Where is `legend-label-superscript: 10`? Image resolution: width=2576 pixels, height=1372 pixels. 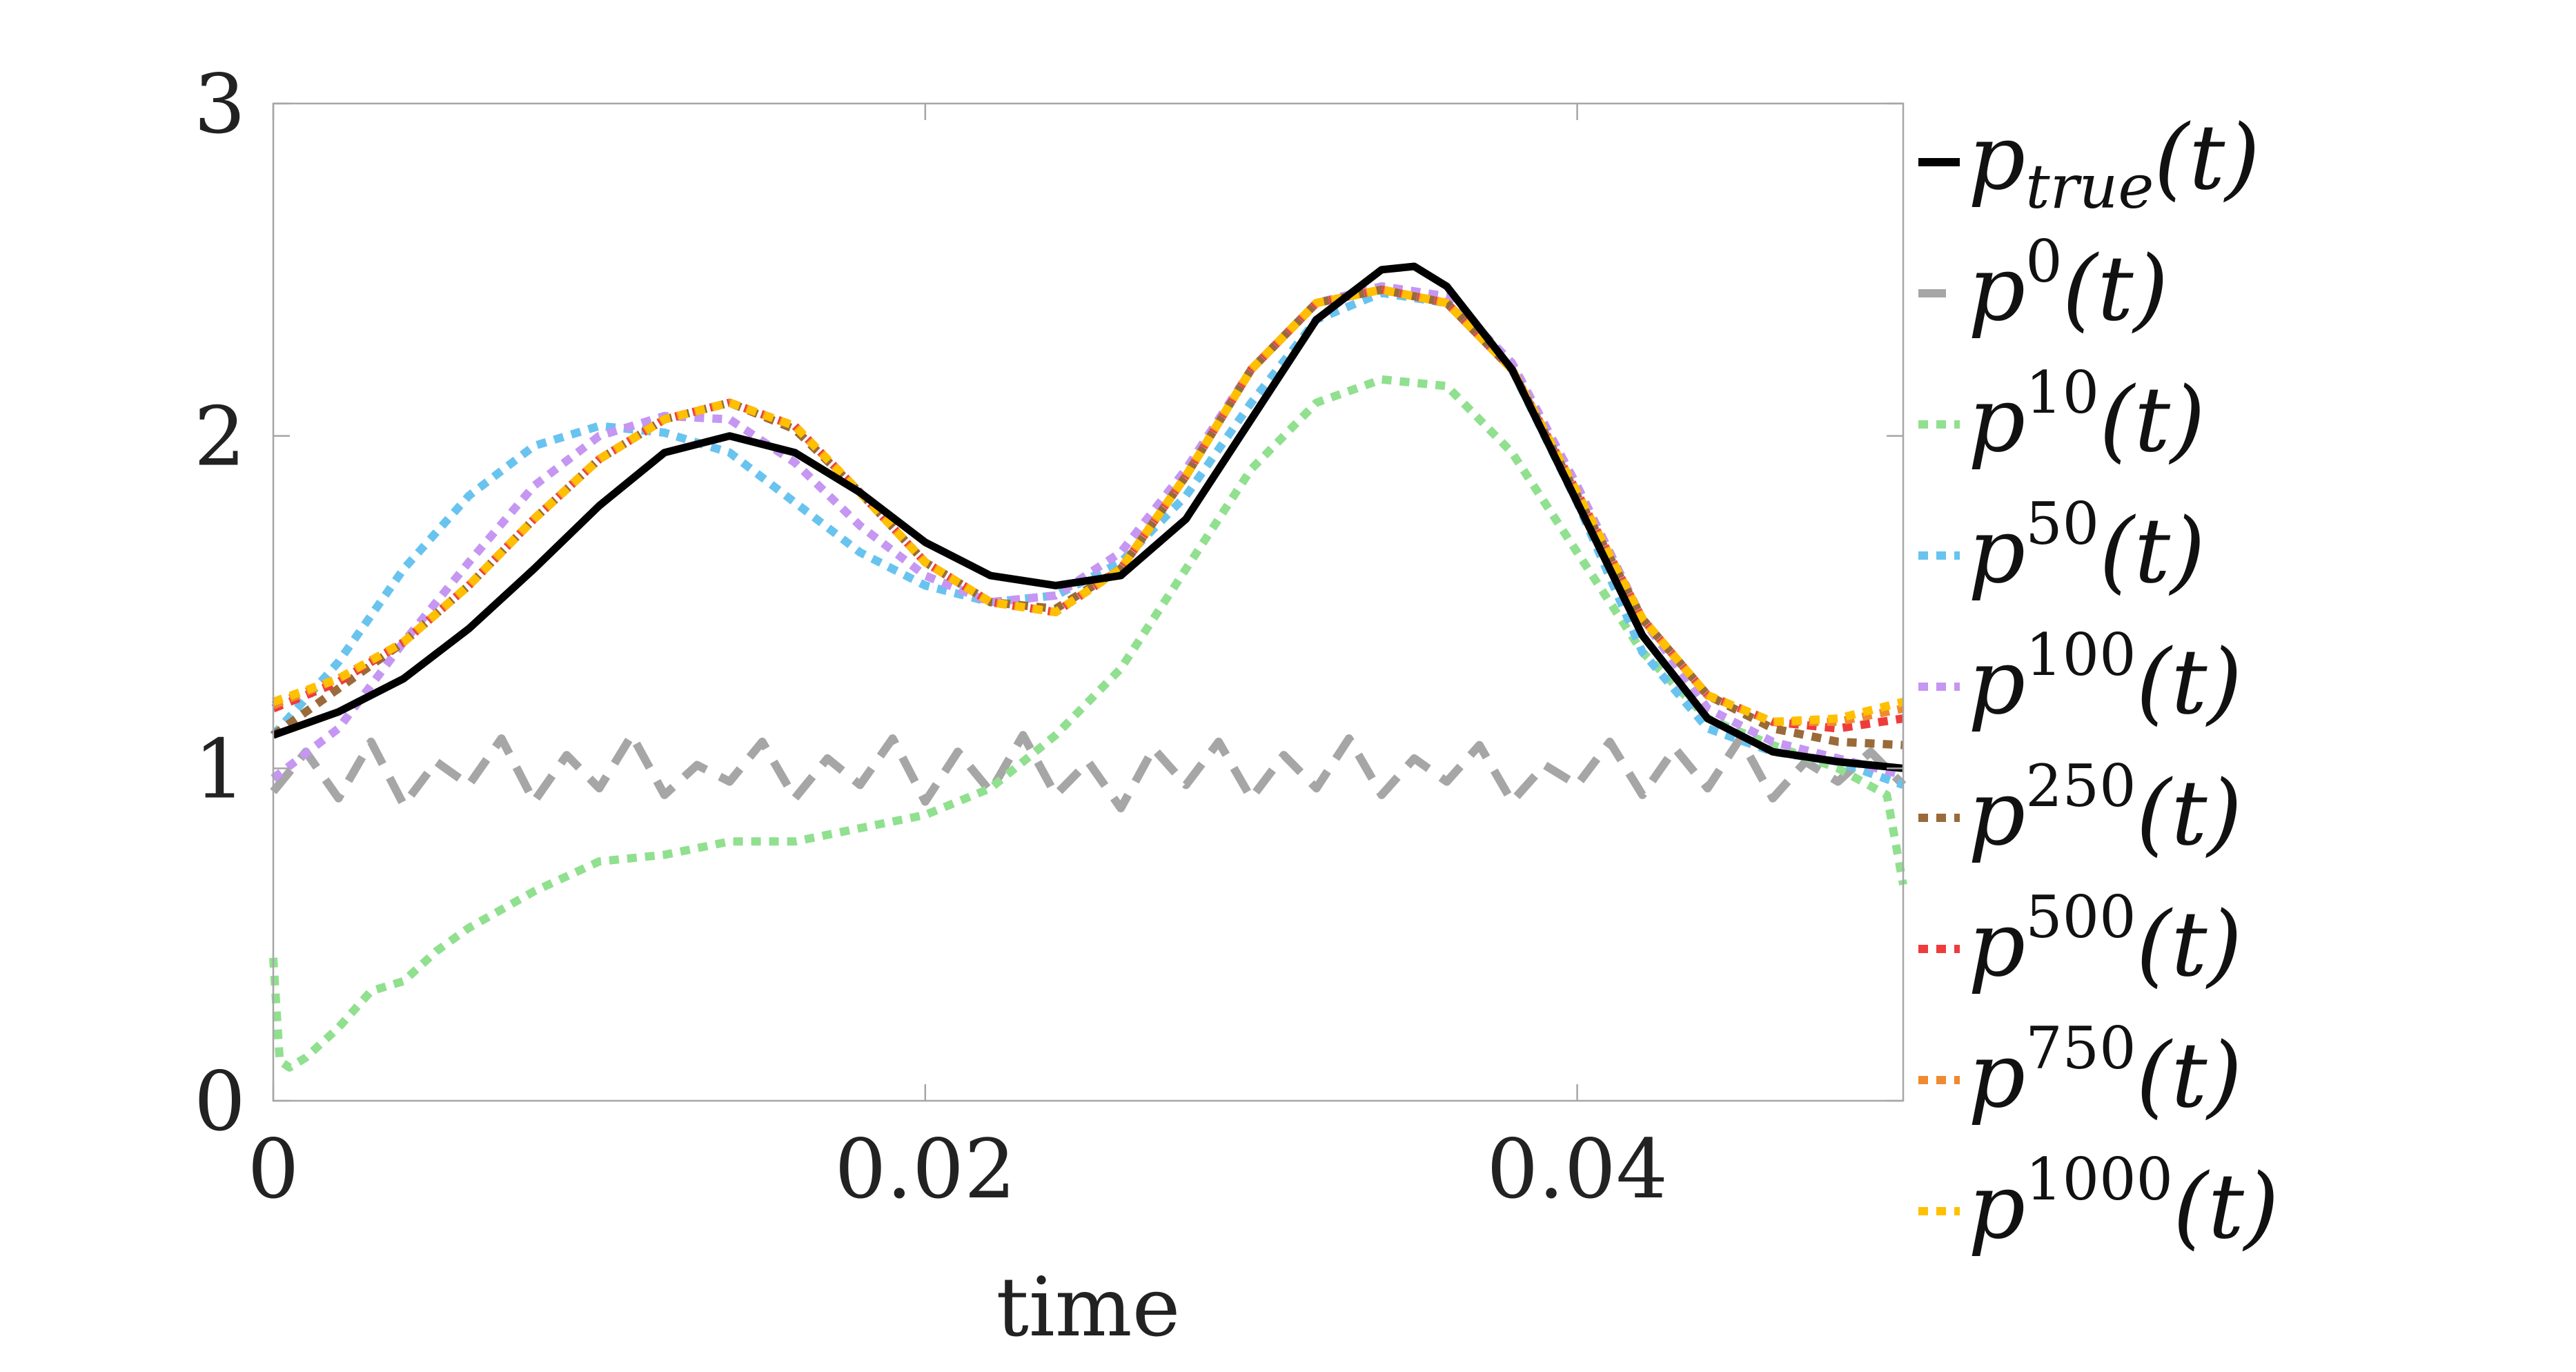 legend-label-superscript: 10 is located at coordinates (2062, 393).